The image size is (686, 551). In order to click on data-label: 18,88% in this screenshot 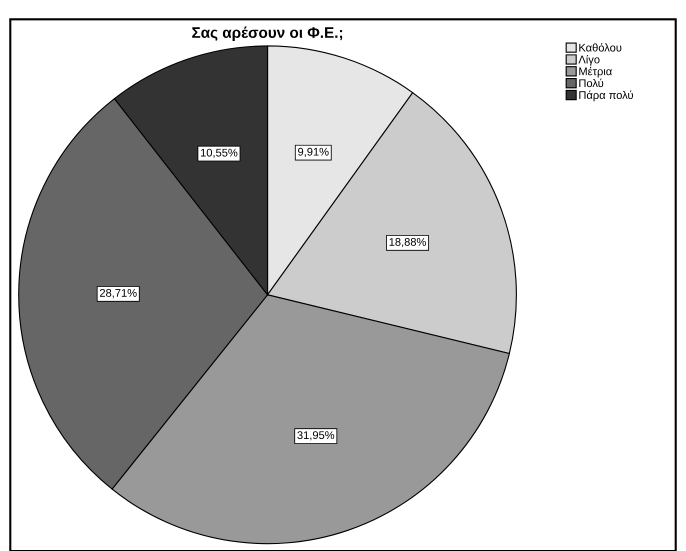, I will do `click(408, 243)`.